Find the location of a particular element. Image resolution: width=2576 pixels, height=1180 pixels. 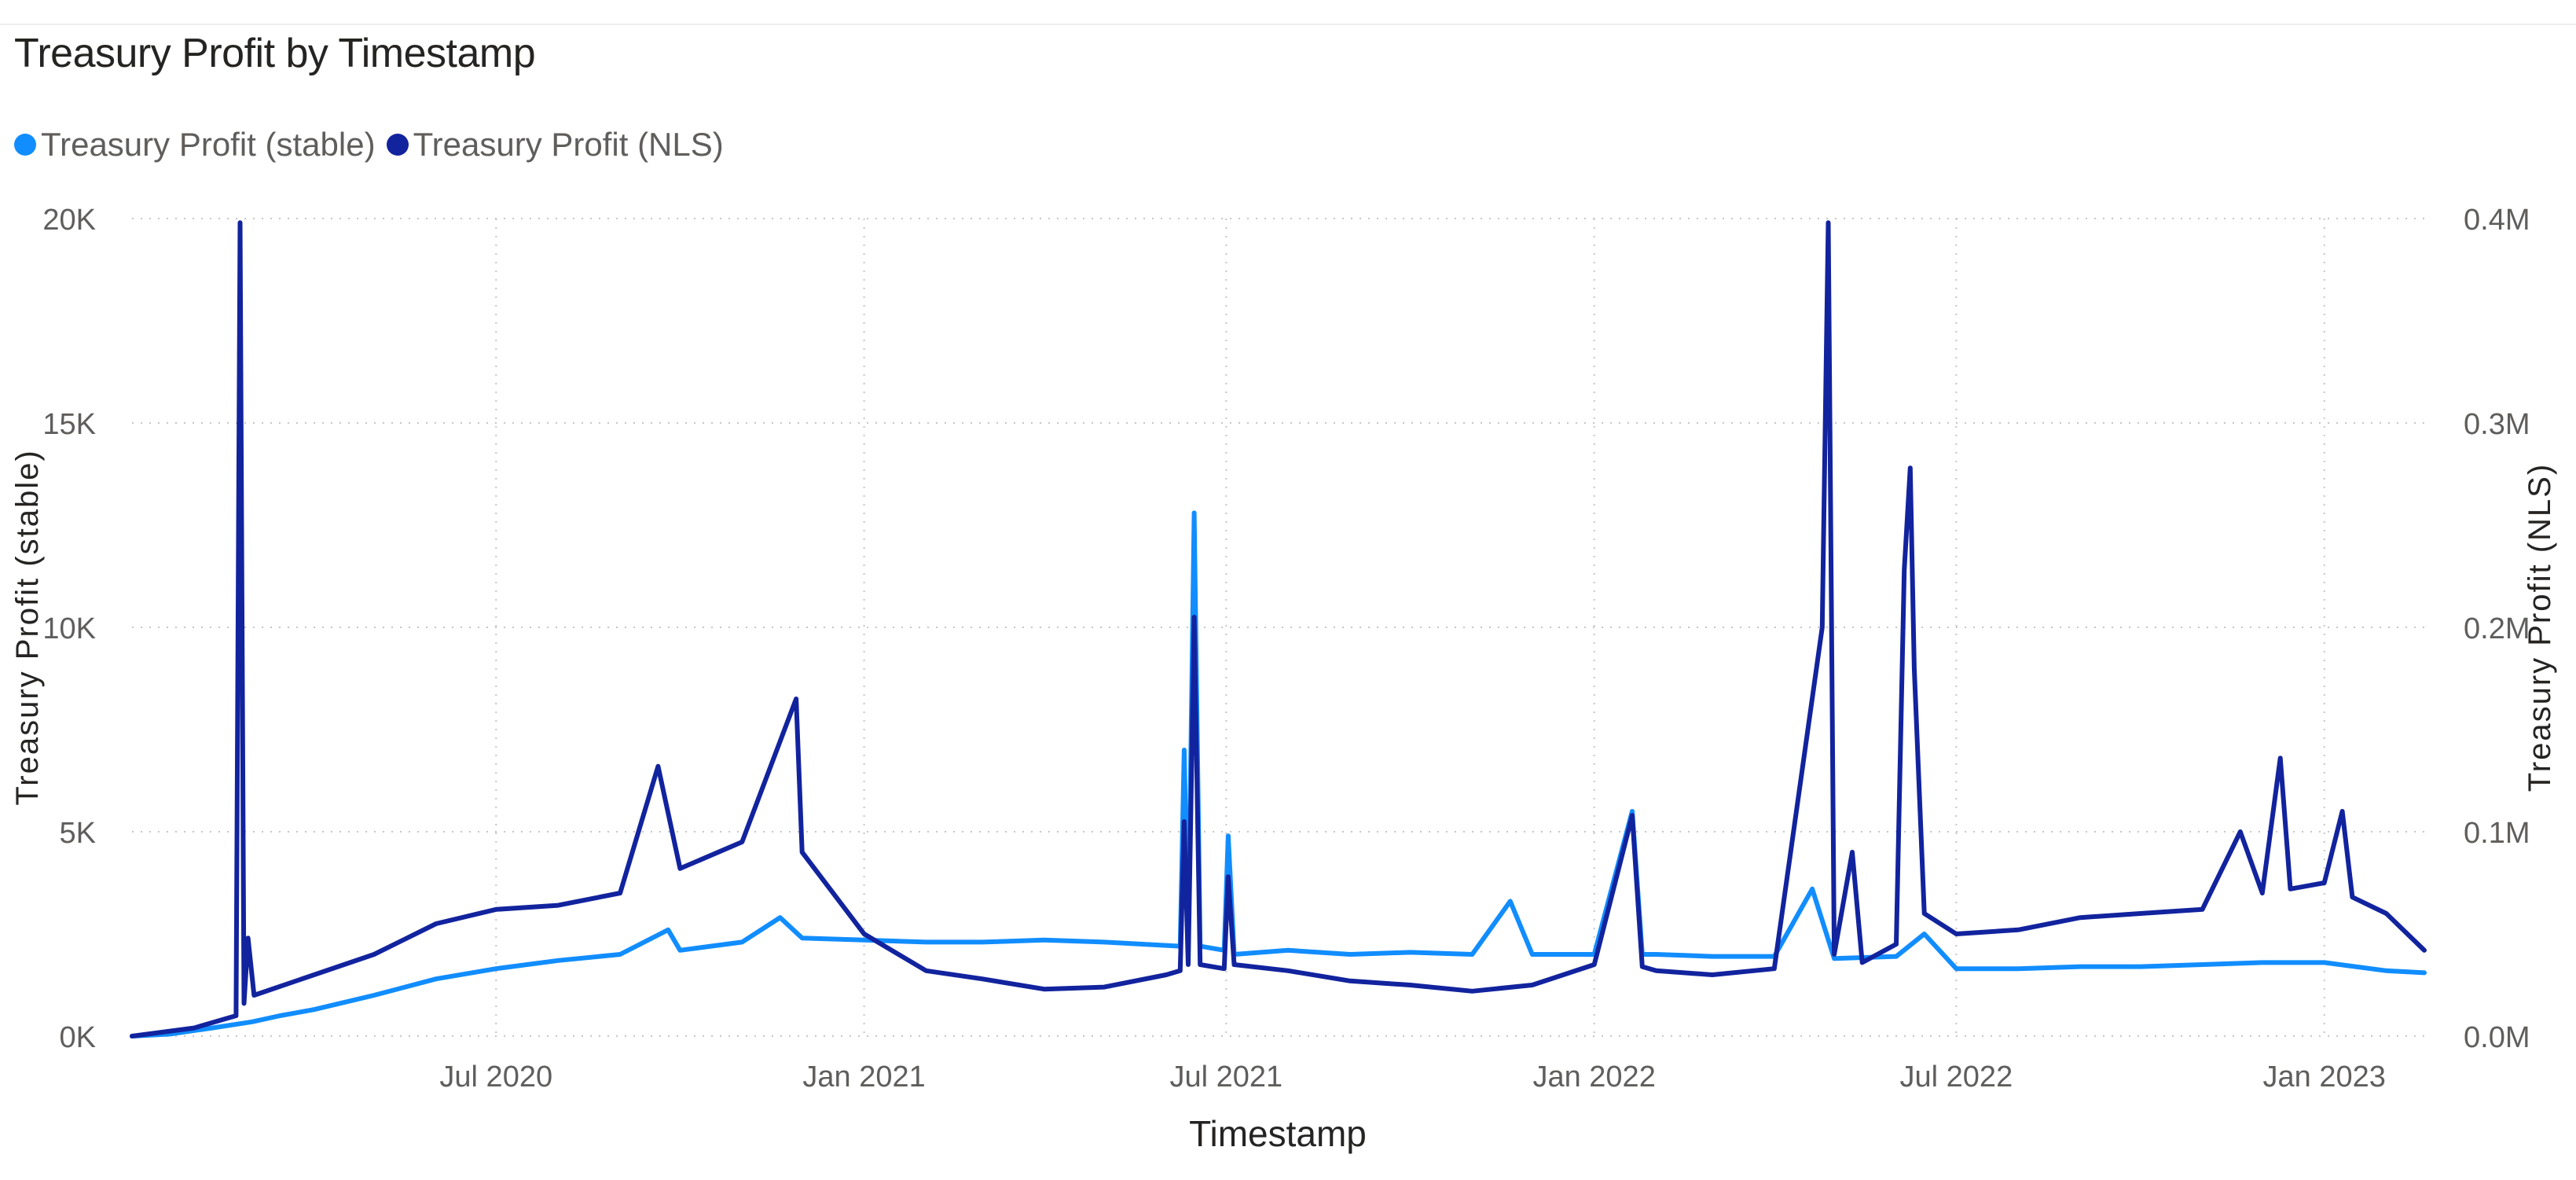

top-divider is located at coordinates (1288, 24).